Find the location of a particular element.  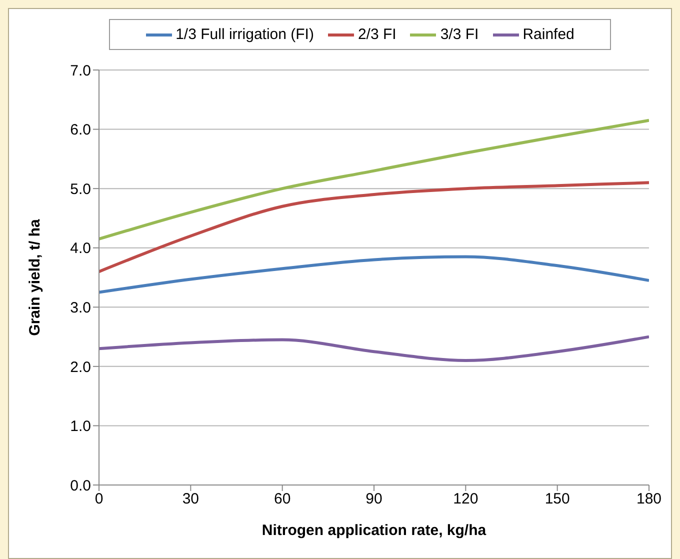

y-axis-title: Grain yield, t/ ha is located at coordinates (35, 277).